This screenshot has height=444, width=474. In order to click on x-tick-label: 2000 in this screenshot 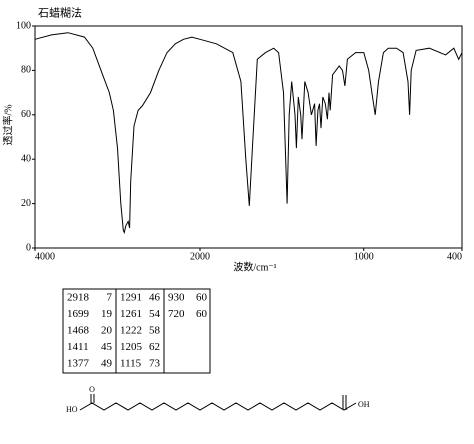, I will do `click(200, 256)`.